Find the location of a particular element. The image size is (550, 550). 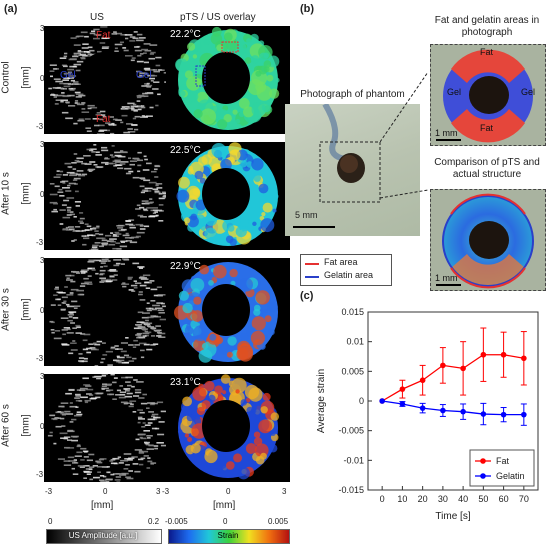

legend-gel-line is located at coordinates (312, 277).